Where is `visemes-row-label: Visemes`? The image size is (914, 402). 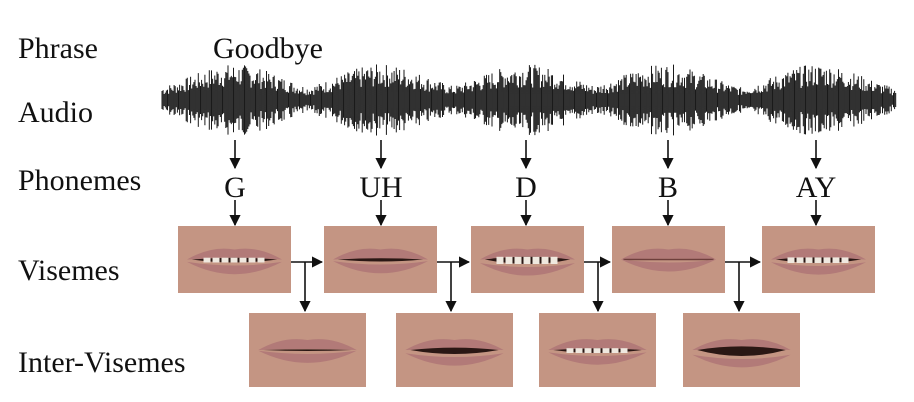 visemes-row-label: Visemes is located at coordinates (69, 270).